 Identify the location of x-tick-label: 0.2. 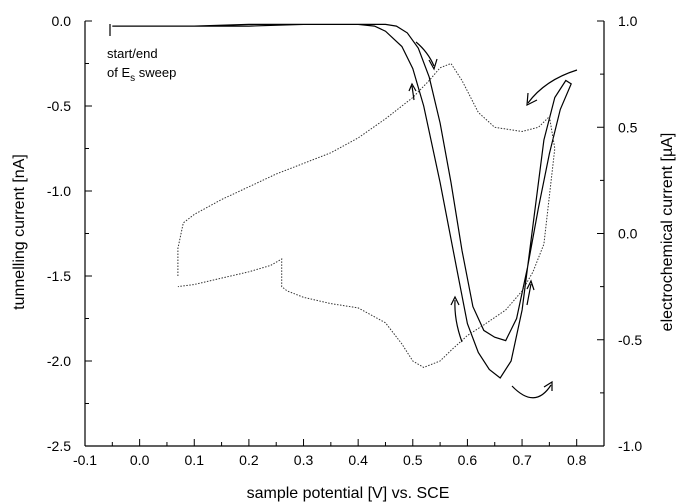
(249, 460).